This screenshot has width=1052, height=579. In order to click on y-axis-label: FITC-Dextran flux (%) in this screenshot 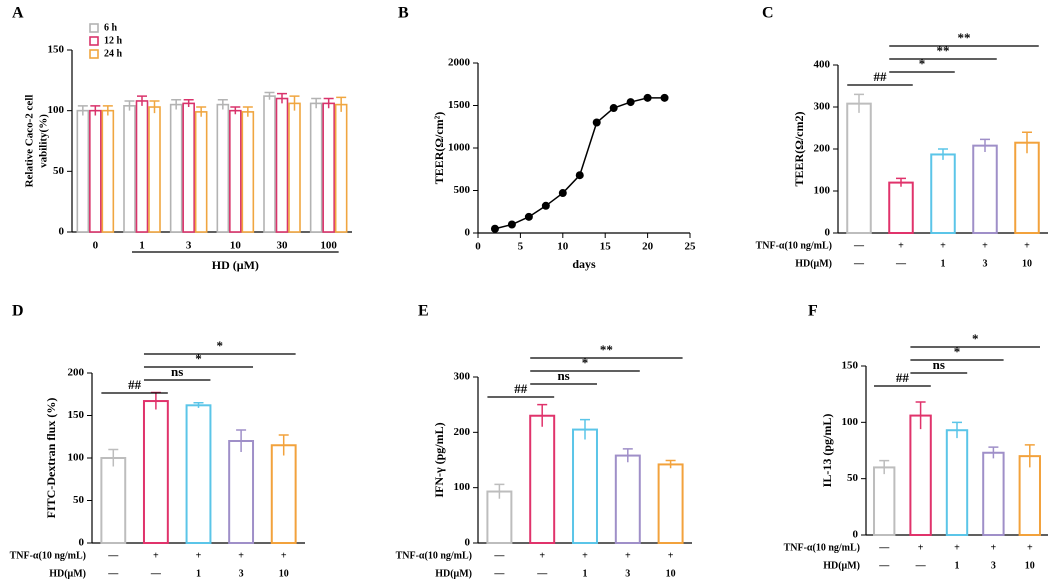, I will do `click(51, 458)`.